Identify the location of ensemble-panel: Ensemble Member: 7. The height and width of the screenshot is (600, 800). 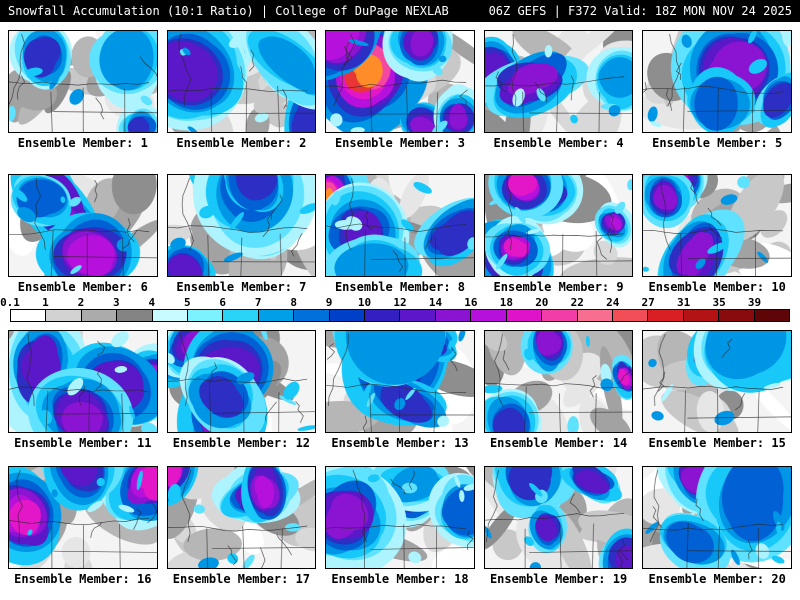
(241, 234).